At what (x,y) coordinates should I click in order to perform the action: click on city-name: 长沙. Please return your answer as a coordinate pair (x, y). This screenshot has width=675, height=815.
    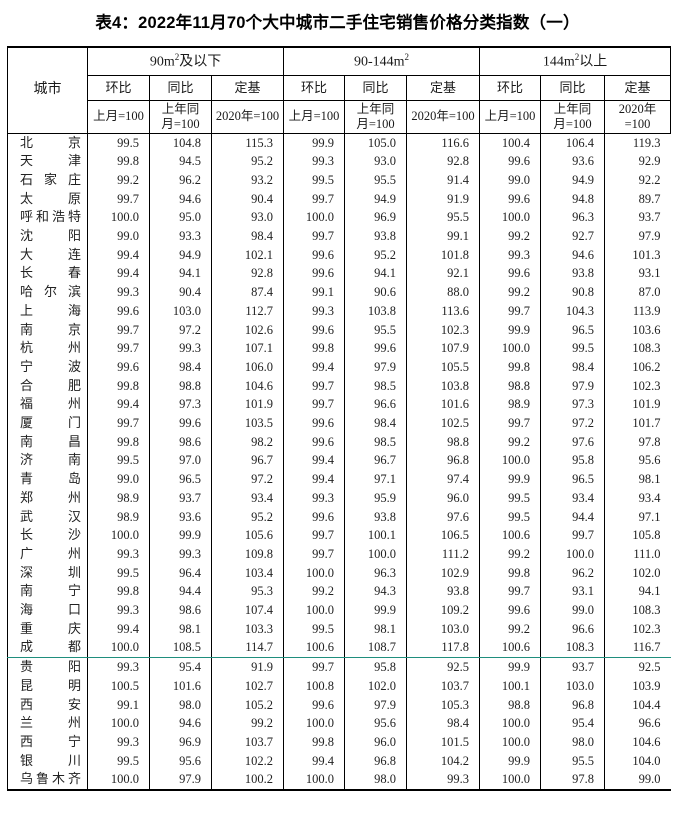
    Looking at the image, I should click on (47, 535).